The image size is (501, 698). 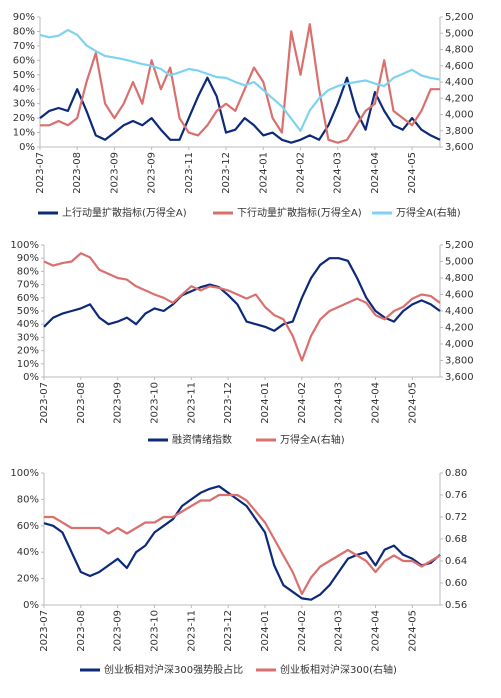 I want to click on y2-tick-label: 0.68, so click(x=456, y=539).